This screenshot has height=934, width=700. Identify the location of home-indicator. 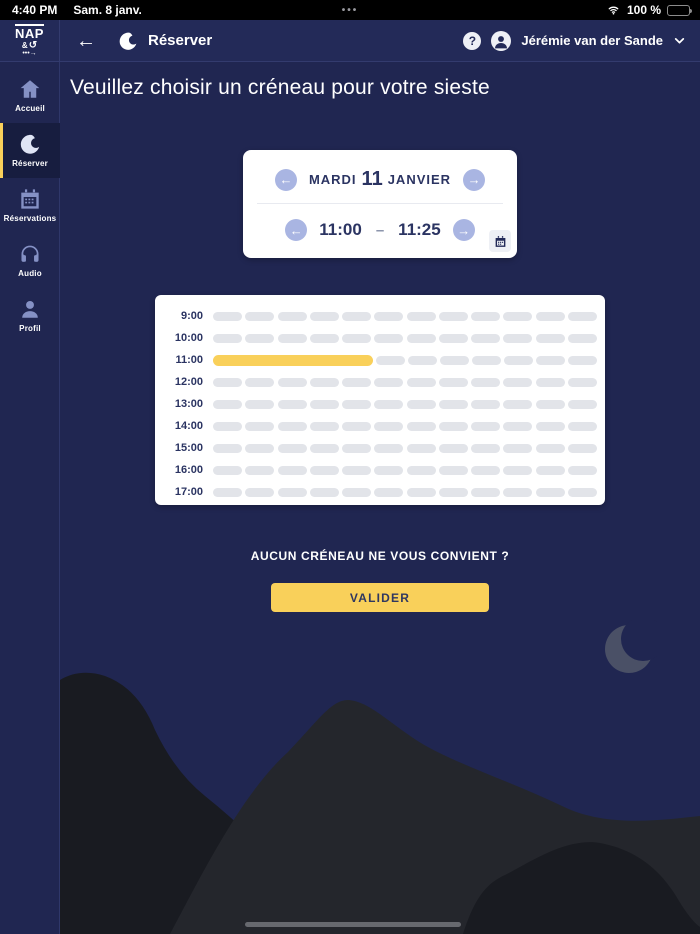
(353, 924).